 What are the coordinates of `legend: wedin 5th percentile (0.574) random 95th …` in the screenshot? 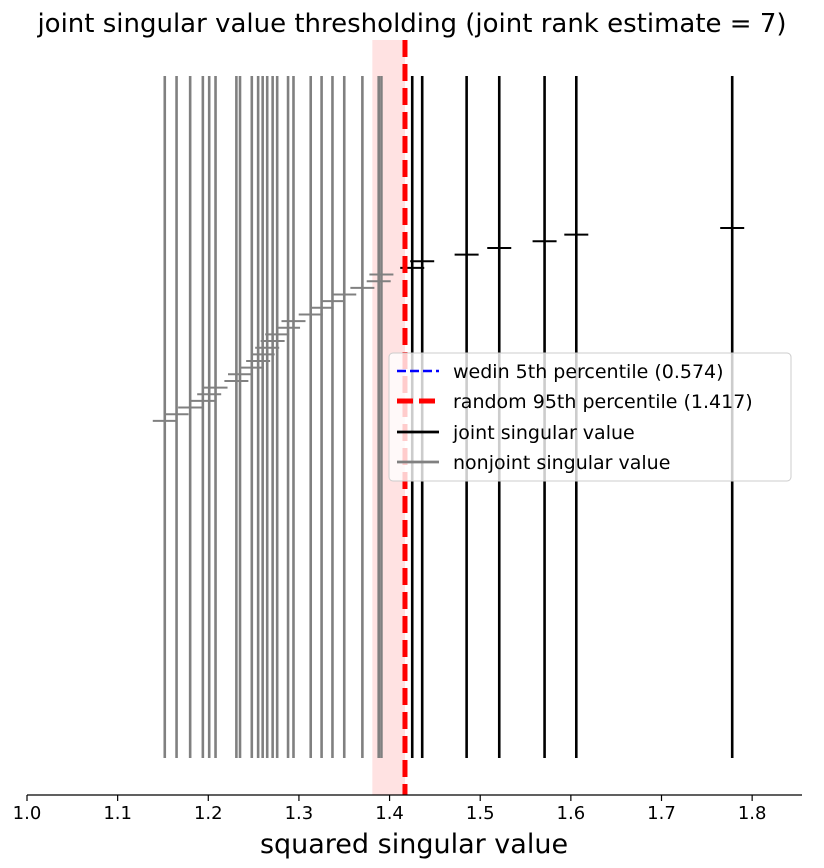 It's located at (590, 417).